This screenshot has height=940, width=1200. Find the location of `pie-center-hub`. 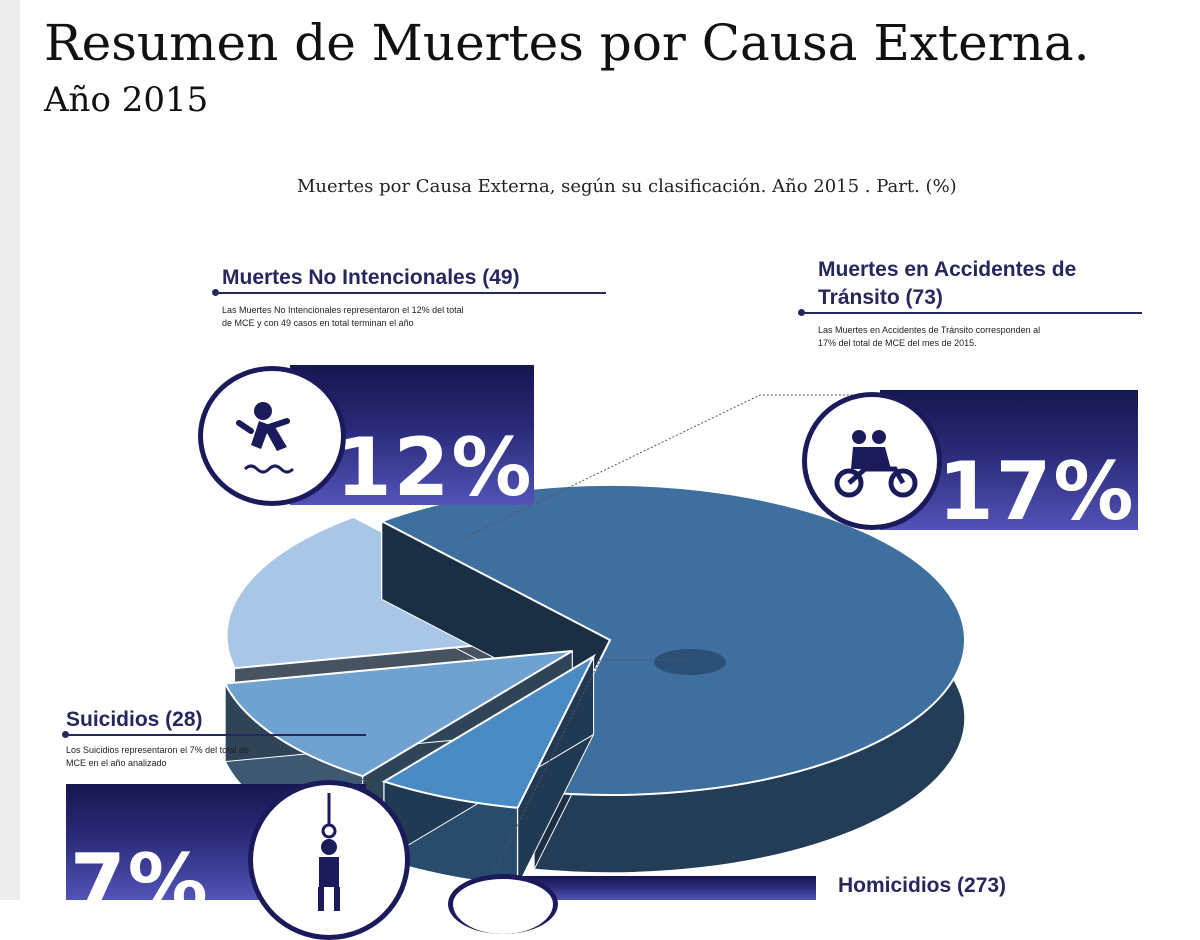

pie-center-hub is located at coordinates (690, 662).